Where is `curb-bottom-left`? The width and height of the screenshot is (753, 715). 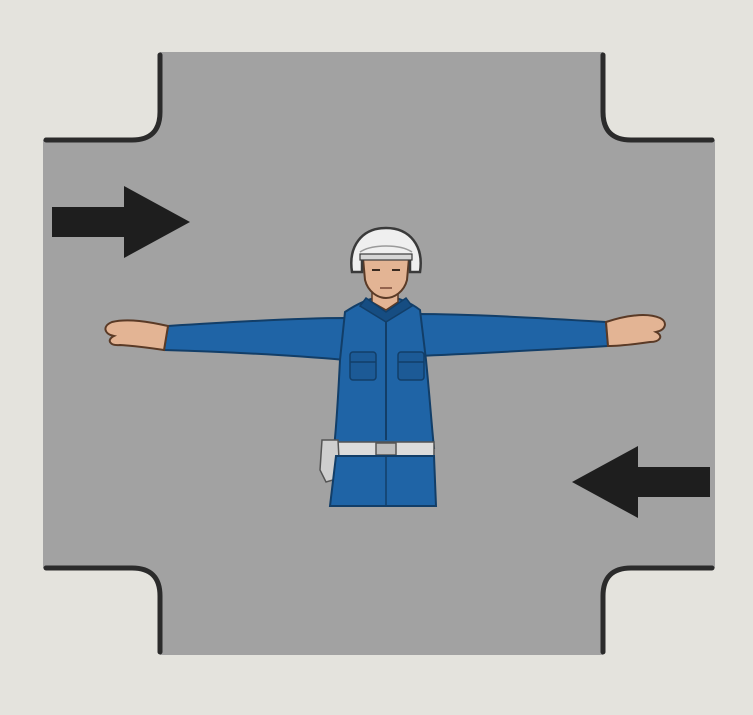
curb-bottom-left is located at coordinates (103, 610).